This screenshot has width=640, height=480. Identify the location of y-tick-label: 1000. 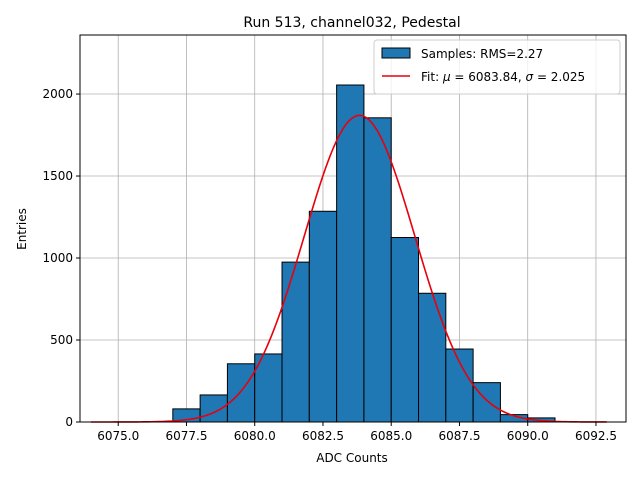
(57, 258).